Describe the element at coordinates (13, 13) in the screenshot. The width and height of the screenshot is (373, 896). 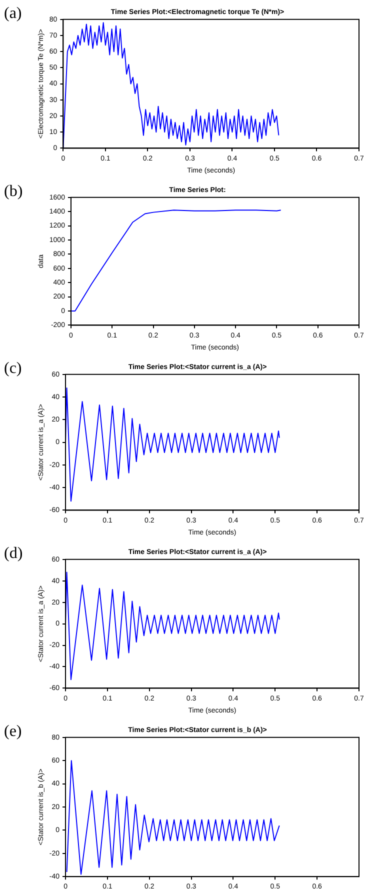
I see `text: (a)` at that location.